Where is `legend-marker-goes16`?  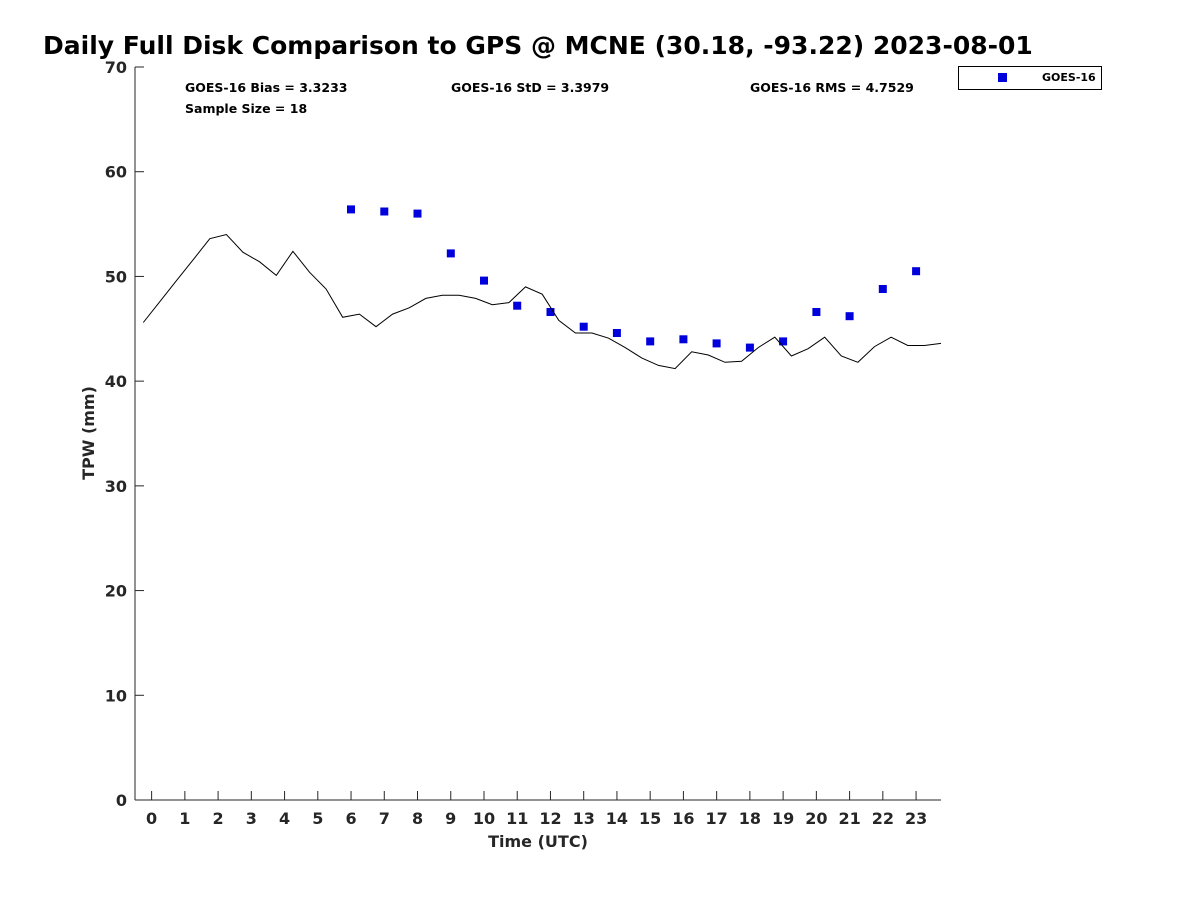
legend-marker-goes16 is located at coordinates (1002, 77).